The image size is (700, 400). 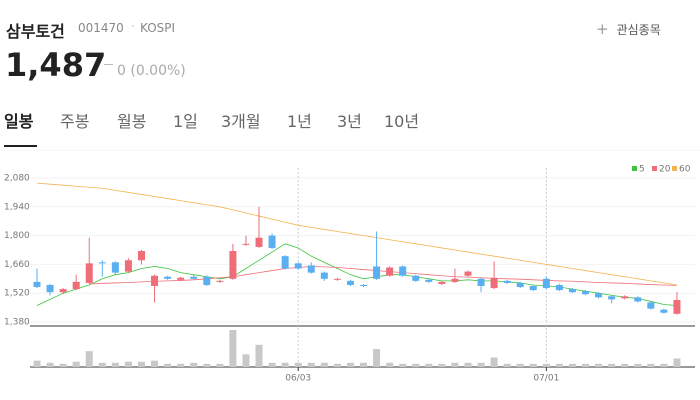 I want to click on period-tab: 1년, so click(x=299, y=121).